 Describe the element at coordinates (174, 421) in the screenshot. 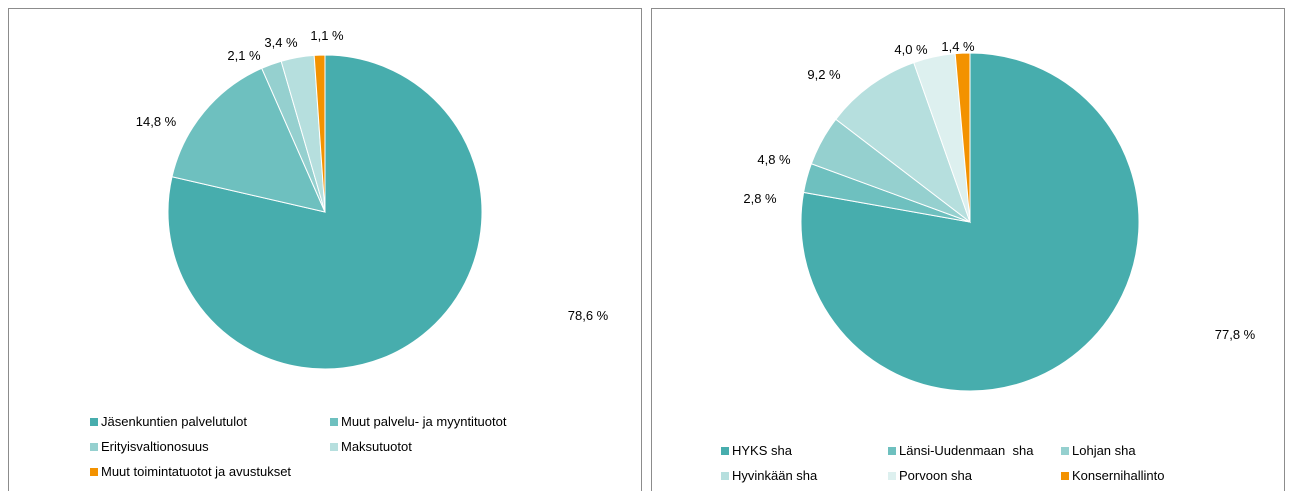

I see `legend-label-left-0: Jäsenkuntien palvelutulot` at that location.